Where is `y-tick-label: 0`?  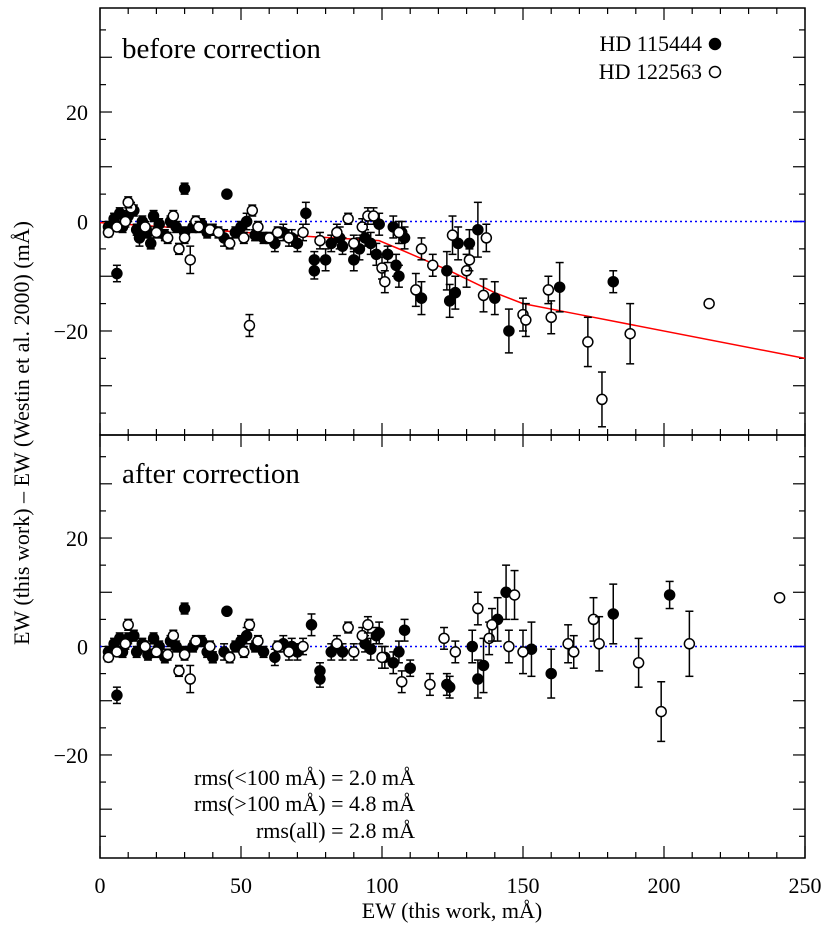 y-tick-label: 0 is located at coordinates (82, 647).